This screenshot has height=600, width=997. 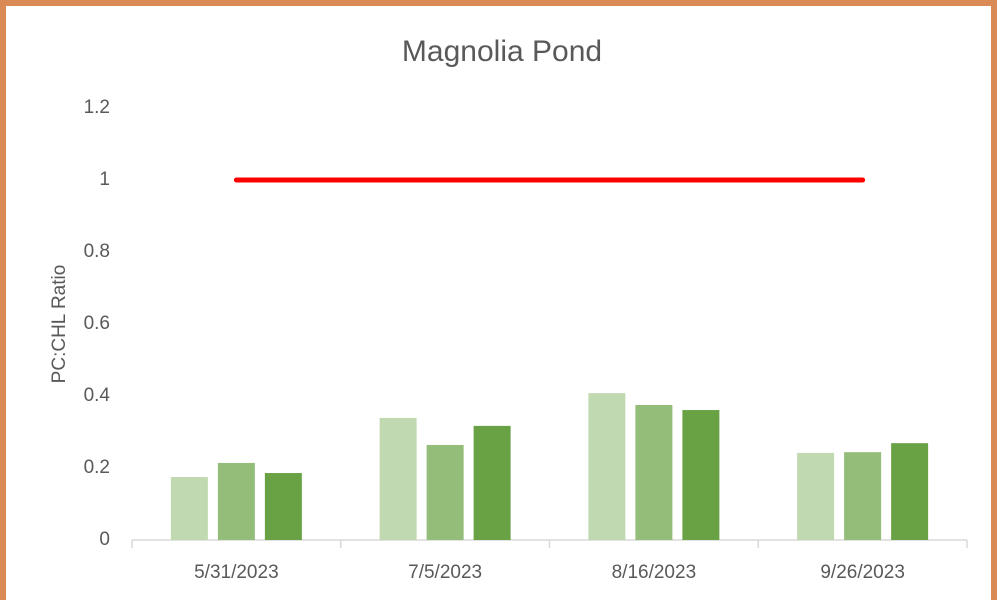 What do you see at coordinates (97, 251) in the screenshot?
I see `y-tick-label: 0.8` at bounding box center [97, 251].